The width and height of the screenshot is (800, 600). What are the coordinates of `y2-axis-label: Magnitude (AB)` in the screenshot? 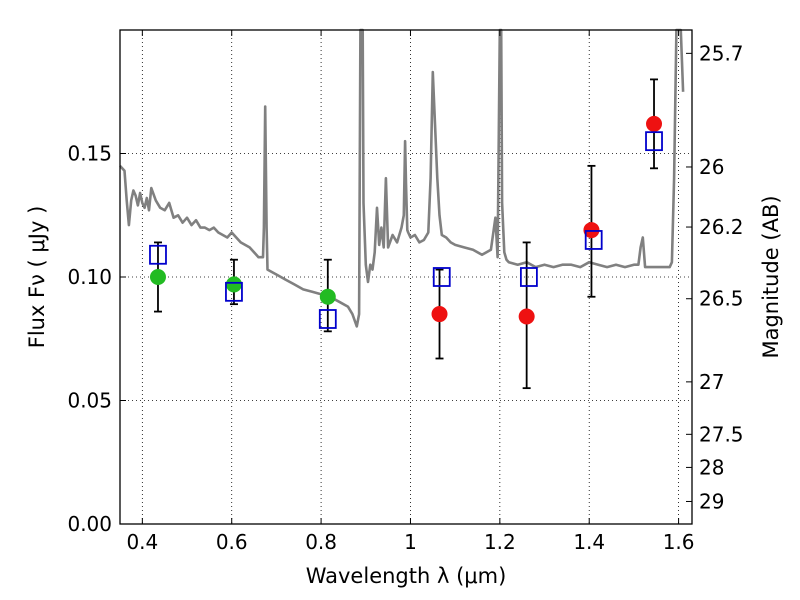 It's located at (771, 276).